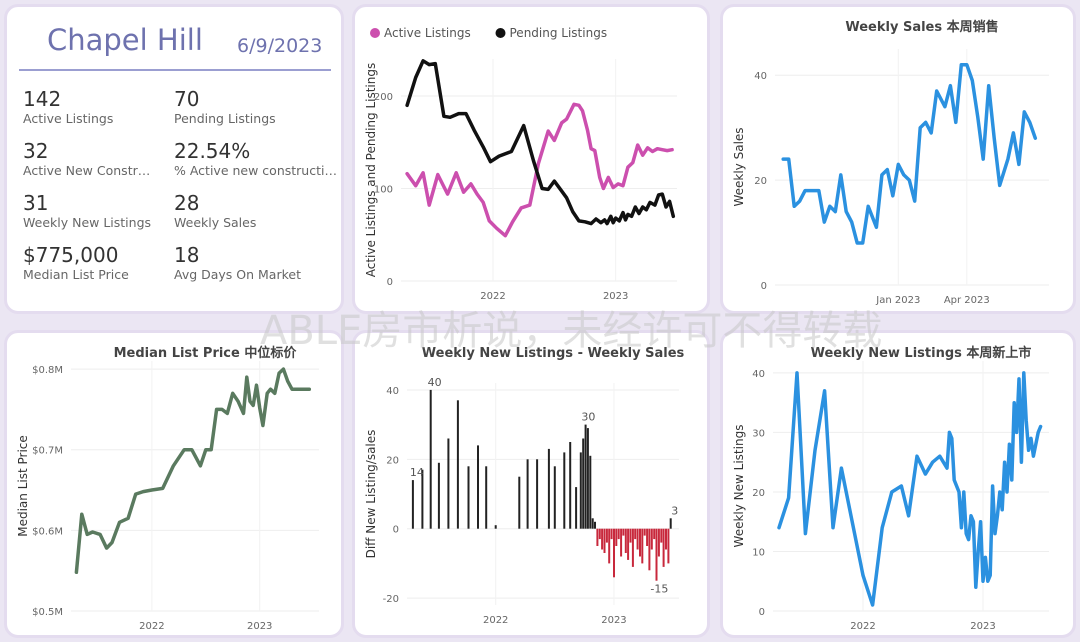  I want to click on kpi-label-weekly-sales: Weekly Sales, so click(215, 222).